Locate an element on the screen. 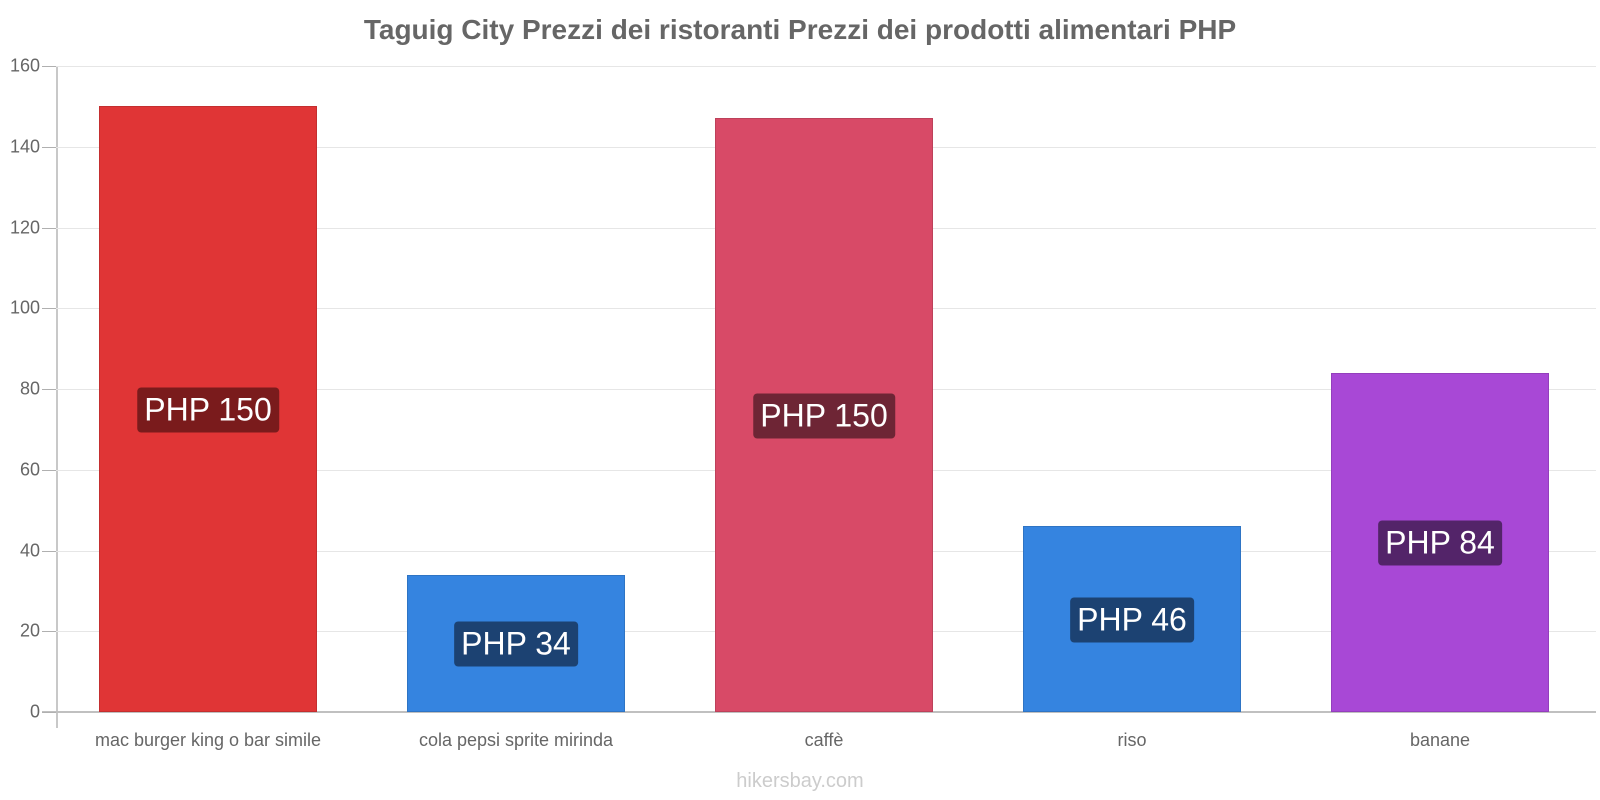 Image resolution: width=1600 pixels, height=800 pixels. y-axis-line is located at coordinates (57, 397).